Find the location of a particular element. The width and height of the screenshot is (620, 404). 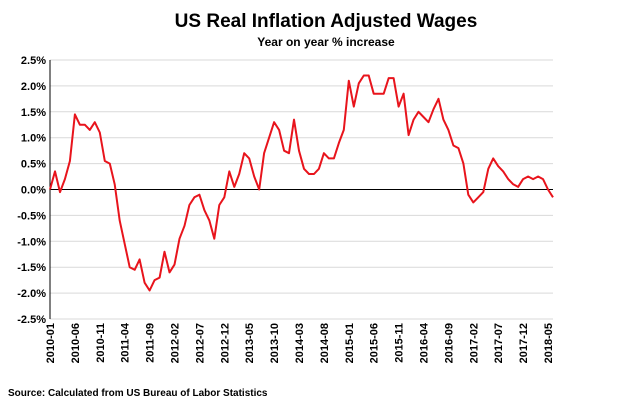

y-tick-label: -1.0% is located at coordinates (31, 242).